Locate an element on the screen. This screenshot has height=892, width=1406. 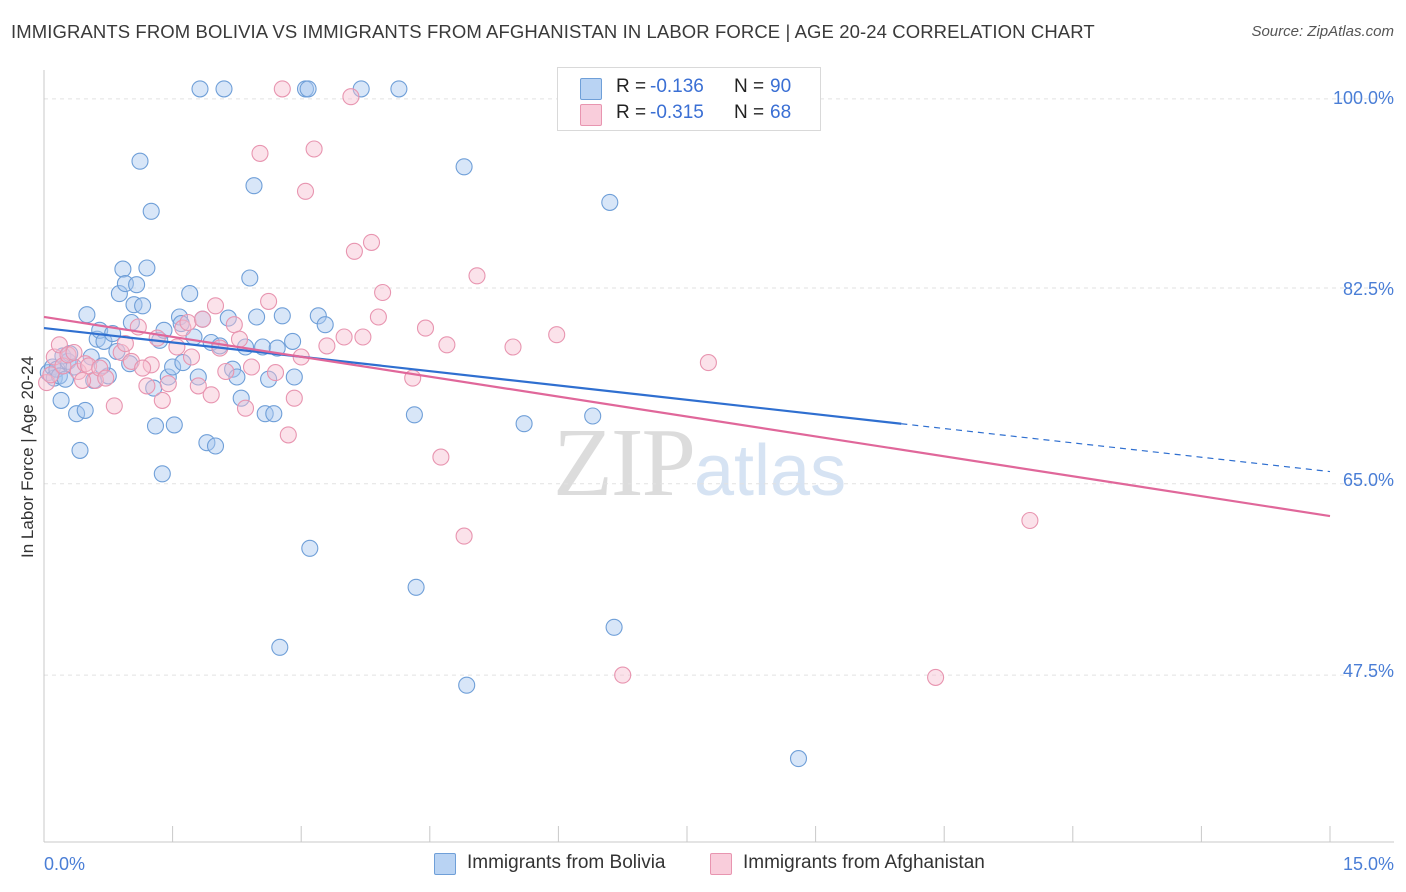
legend-r-value: -0.315 is located at coordinates (677, 112).